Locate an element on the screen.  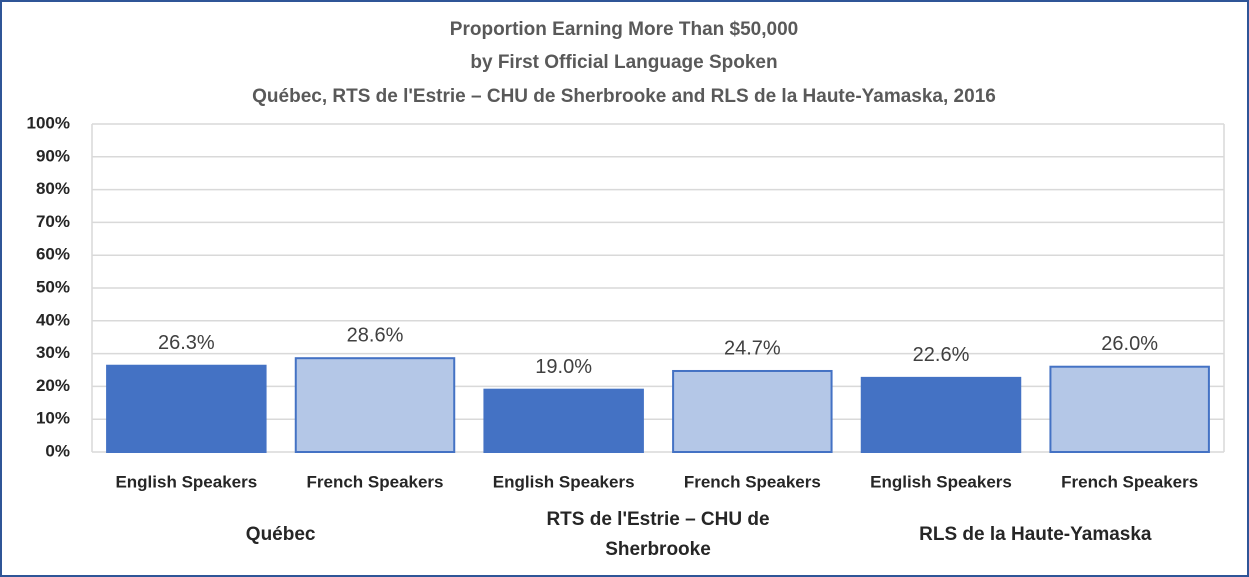
value-label: 22.6% is located at coordinates (941, 355).